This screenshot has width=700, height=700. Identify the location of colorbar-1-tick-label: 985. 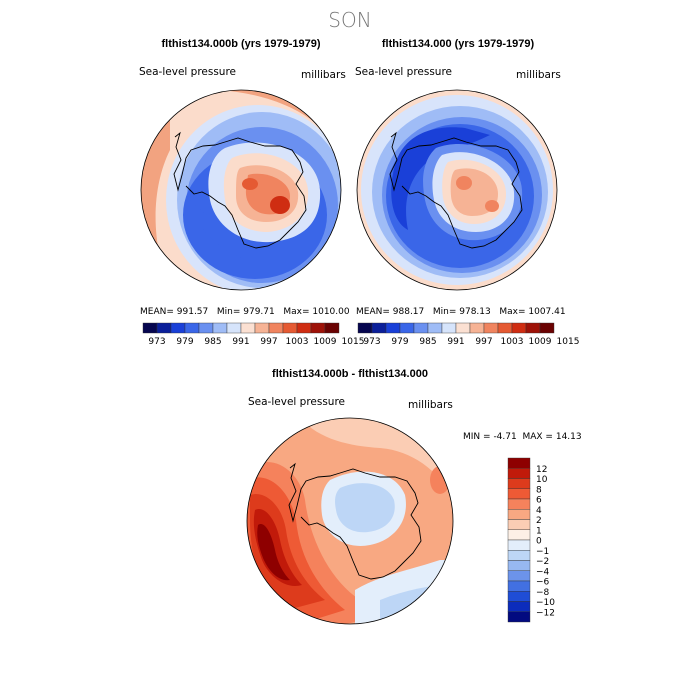
(212, 342).